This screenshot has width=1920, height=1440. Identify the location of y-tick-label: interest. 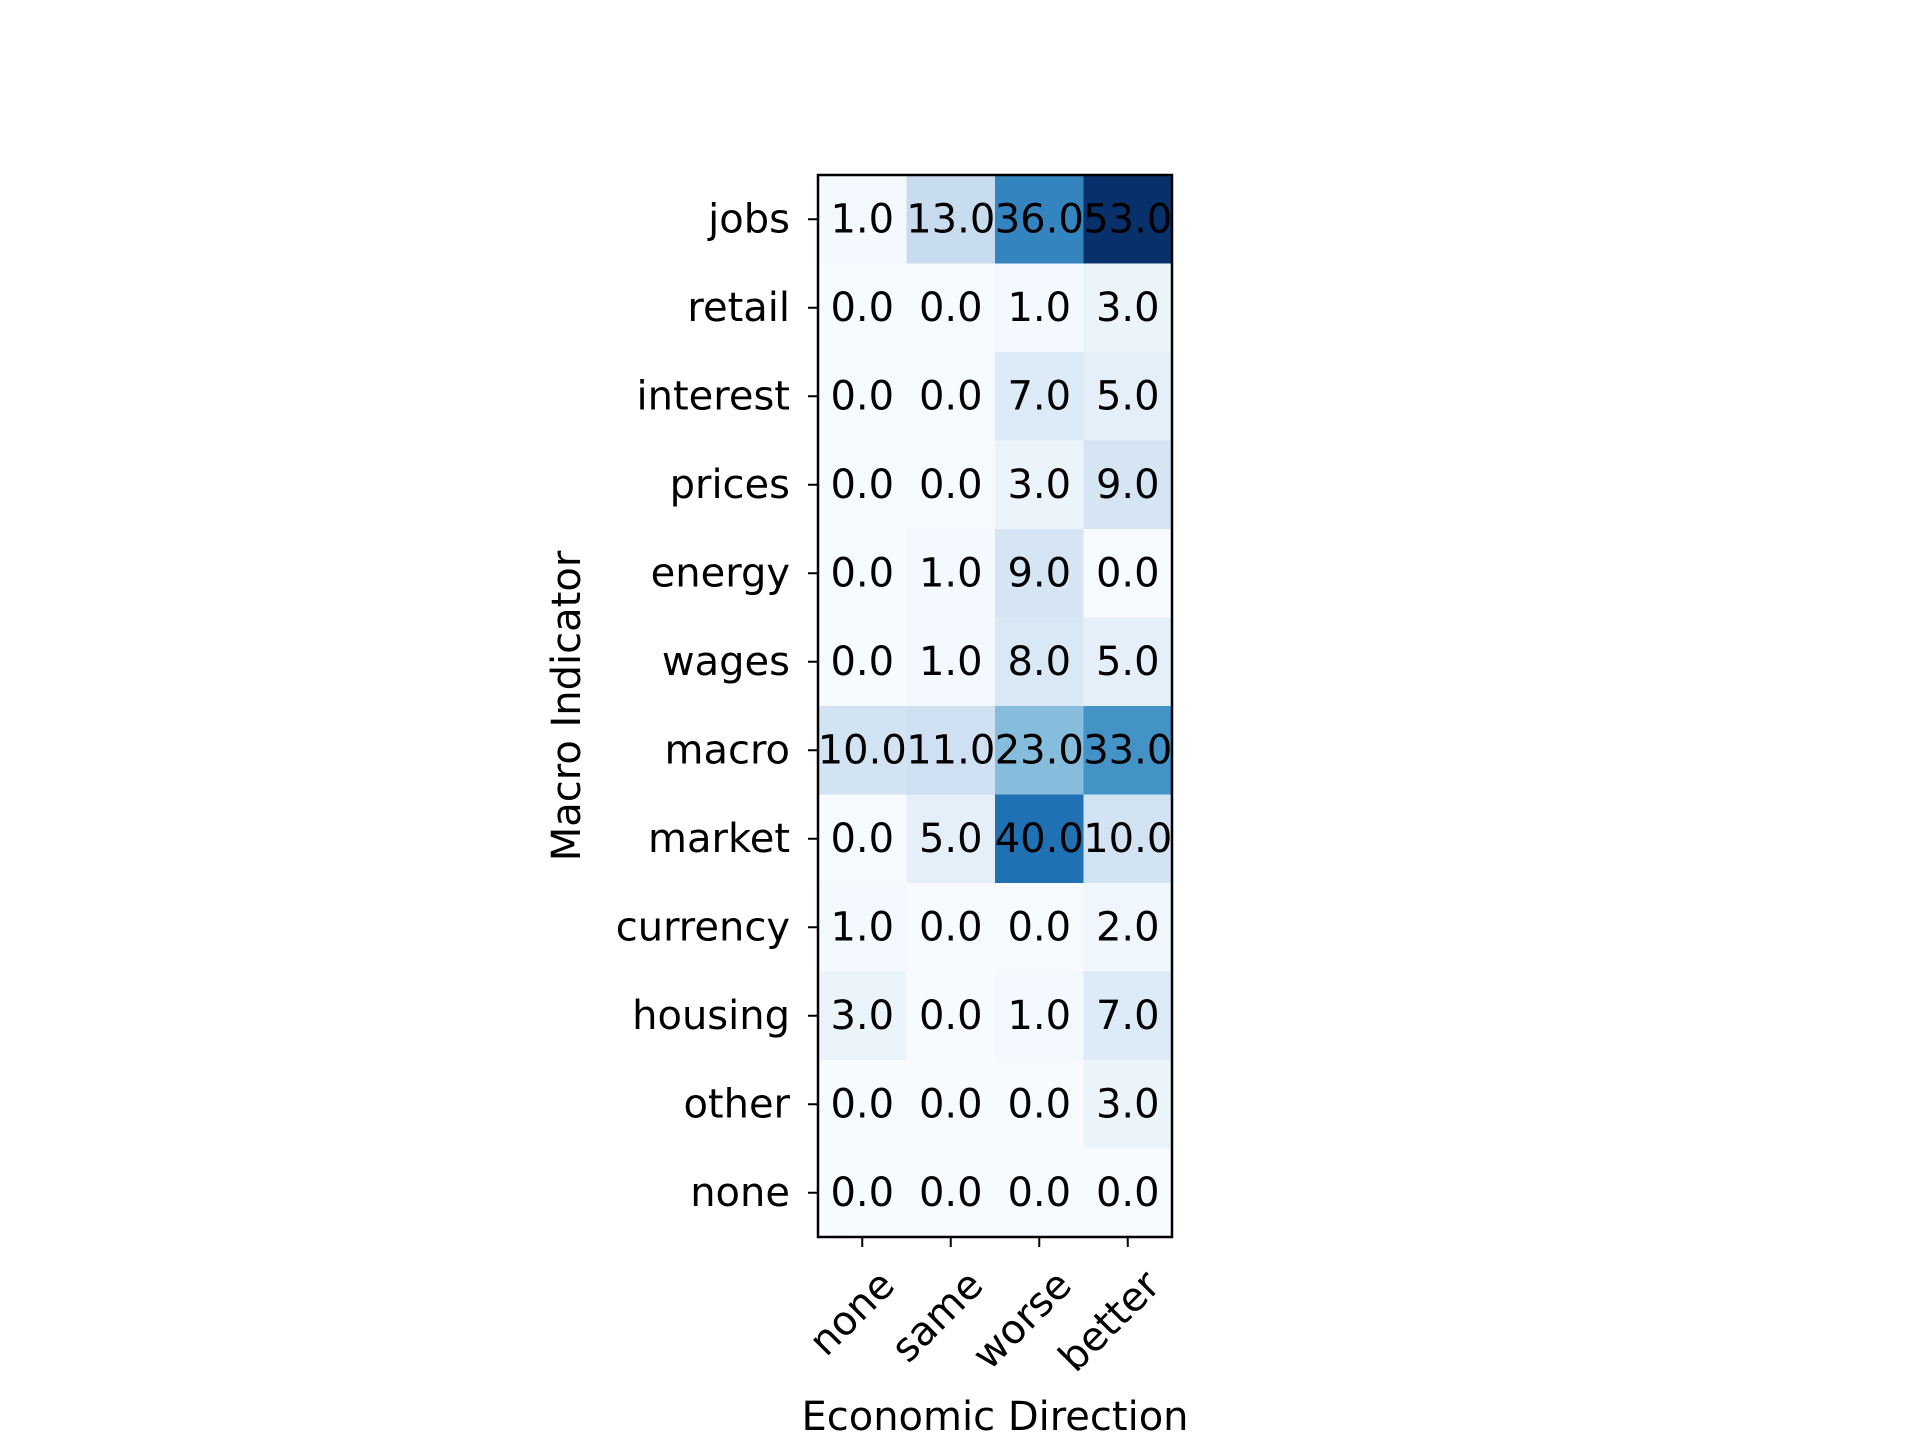
(713, 396).